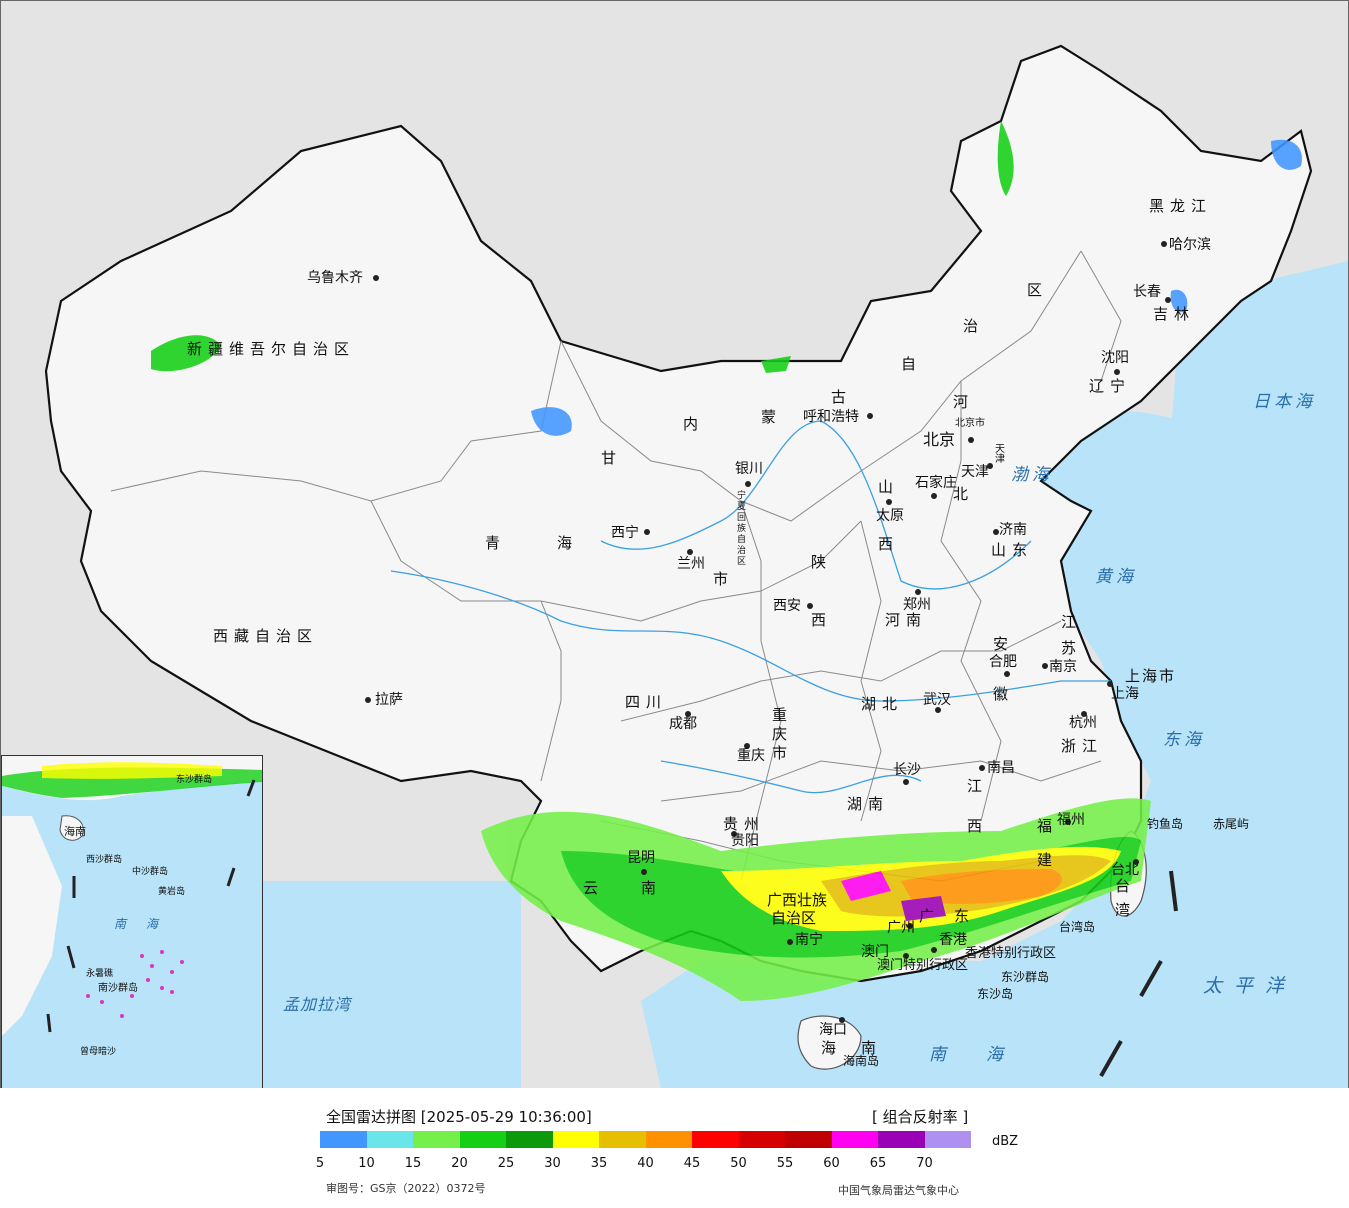  I want to click on region-neimenggu-5: 治, so click(974, 326).